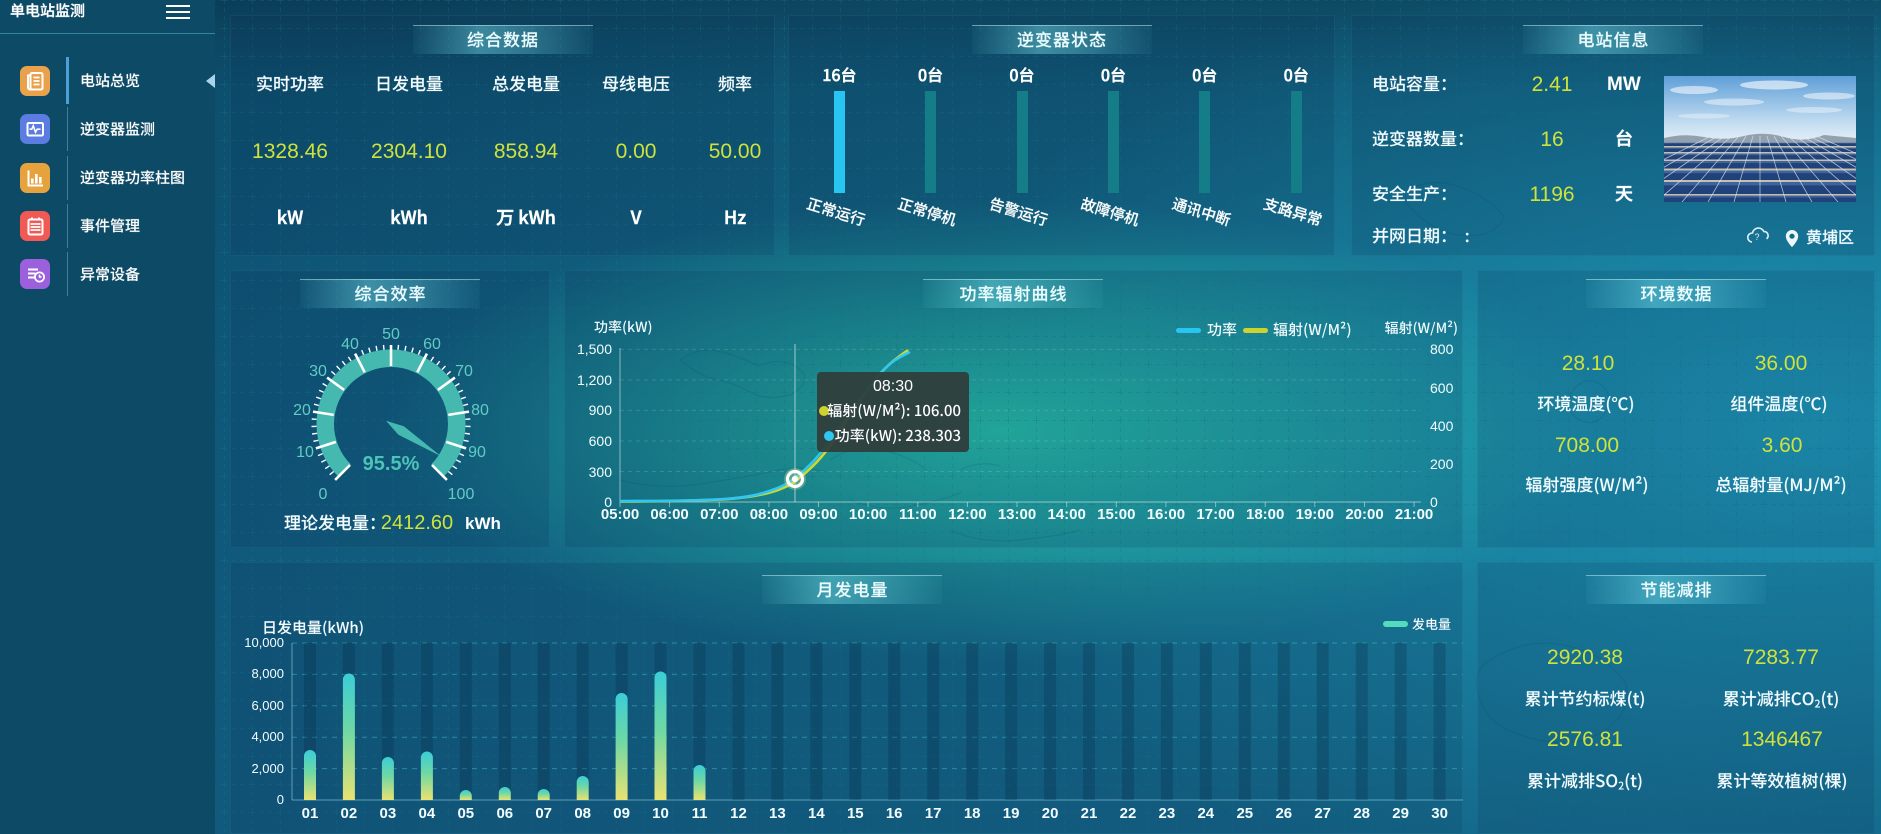 The image size is (1881, 834). I want to click on svg-text: 80, so click(480, 410).